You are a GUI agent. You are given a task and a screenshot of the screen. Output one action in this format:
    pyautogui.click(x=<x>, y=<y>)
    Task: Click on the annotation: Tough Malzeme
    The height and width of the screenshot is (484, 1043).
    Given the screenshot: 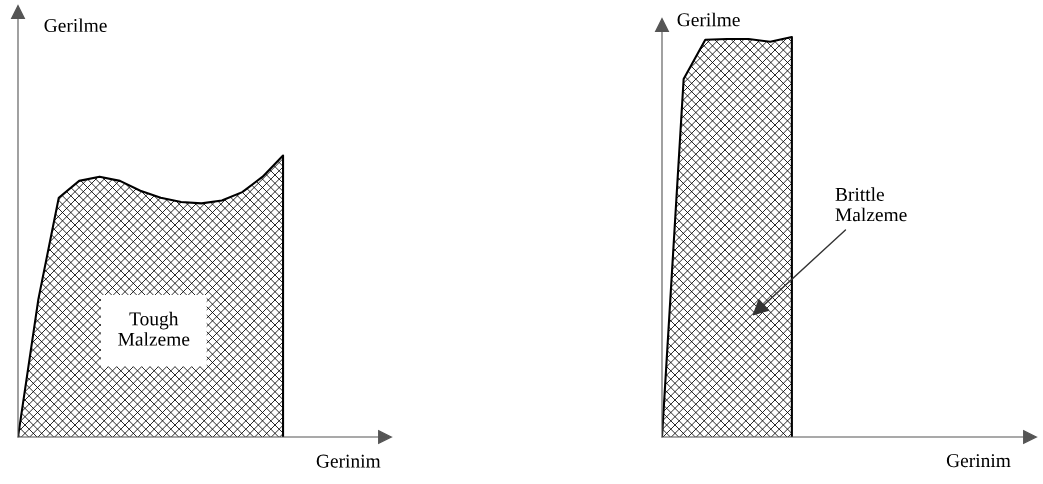 What is the action you would take?
    pyautogui.click(x=154, y=328)
    